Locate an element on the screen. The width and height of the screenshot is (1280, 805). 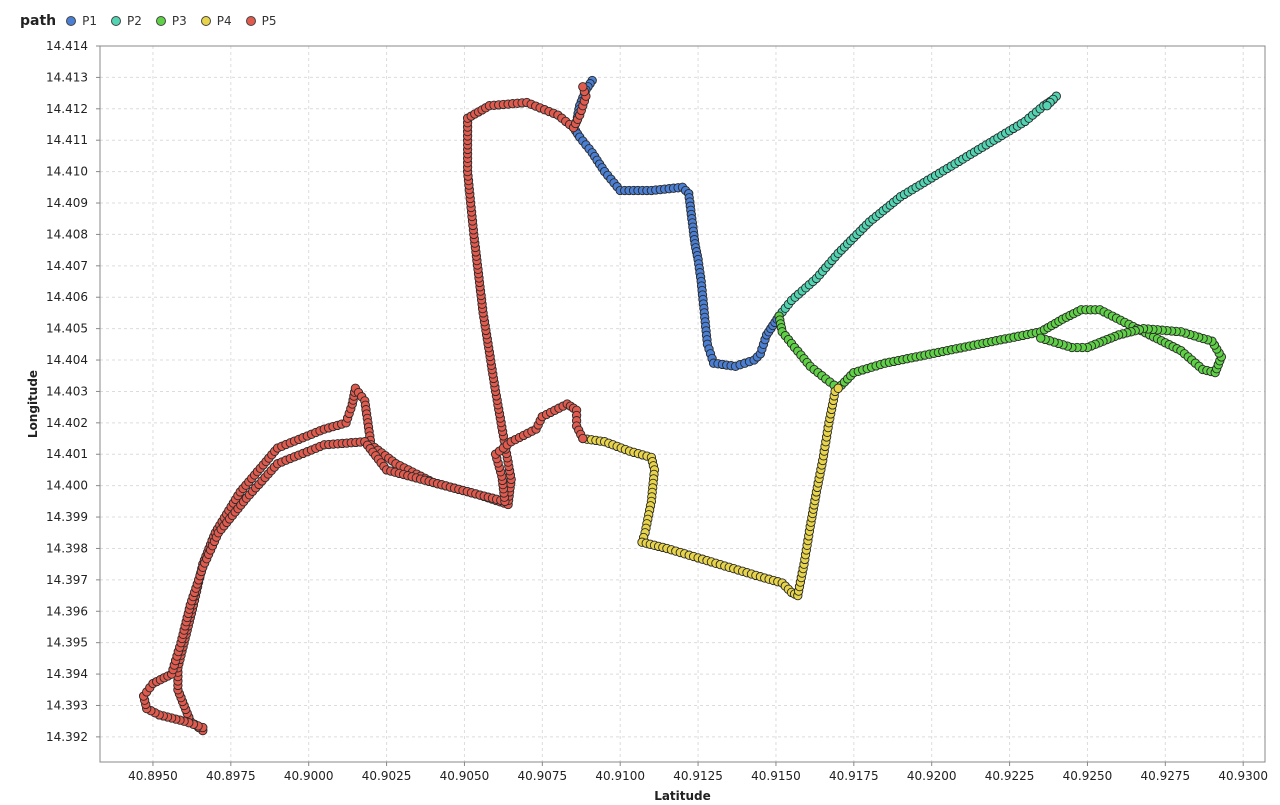
y-tick-label: 14.406 is located at coordinates (67, 297).